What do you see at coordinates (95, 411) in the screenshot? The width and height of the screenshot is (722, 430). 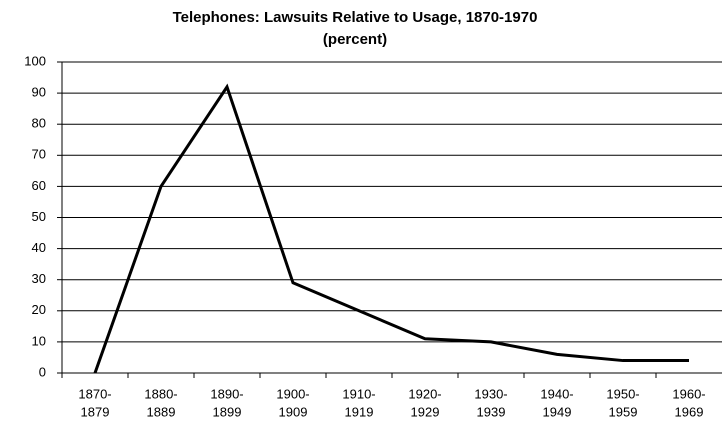 I see `x-tick-label: 1879` at bounding box center [95, 411].